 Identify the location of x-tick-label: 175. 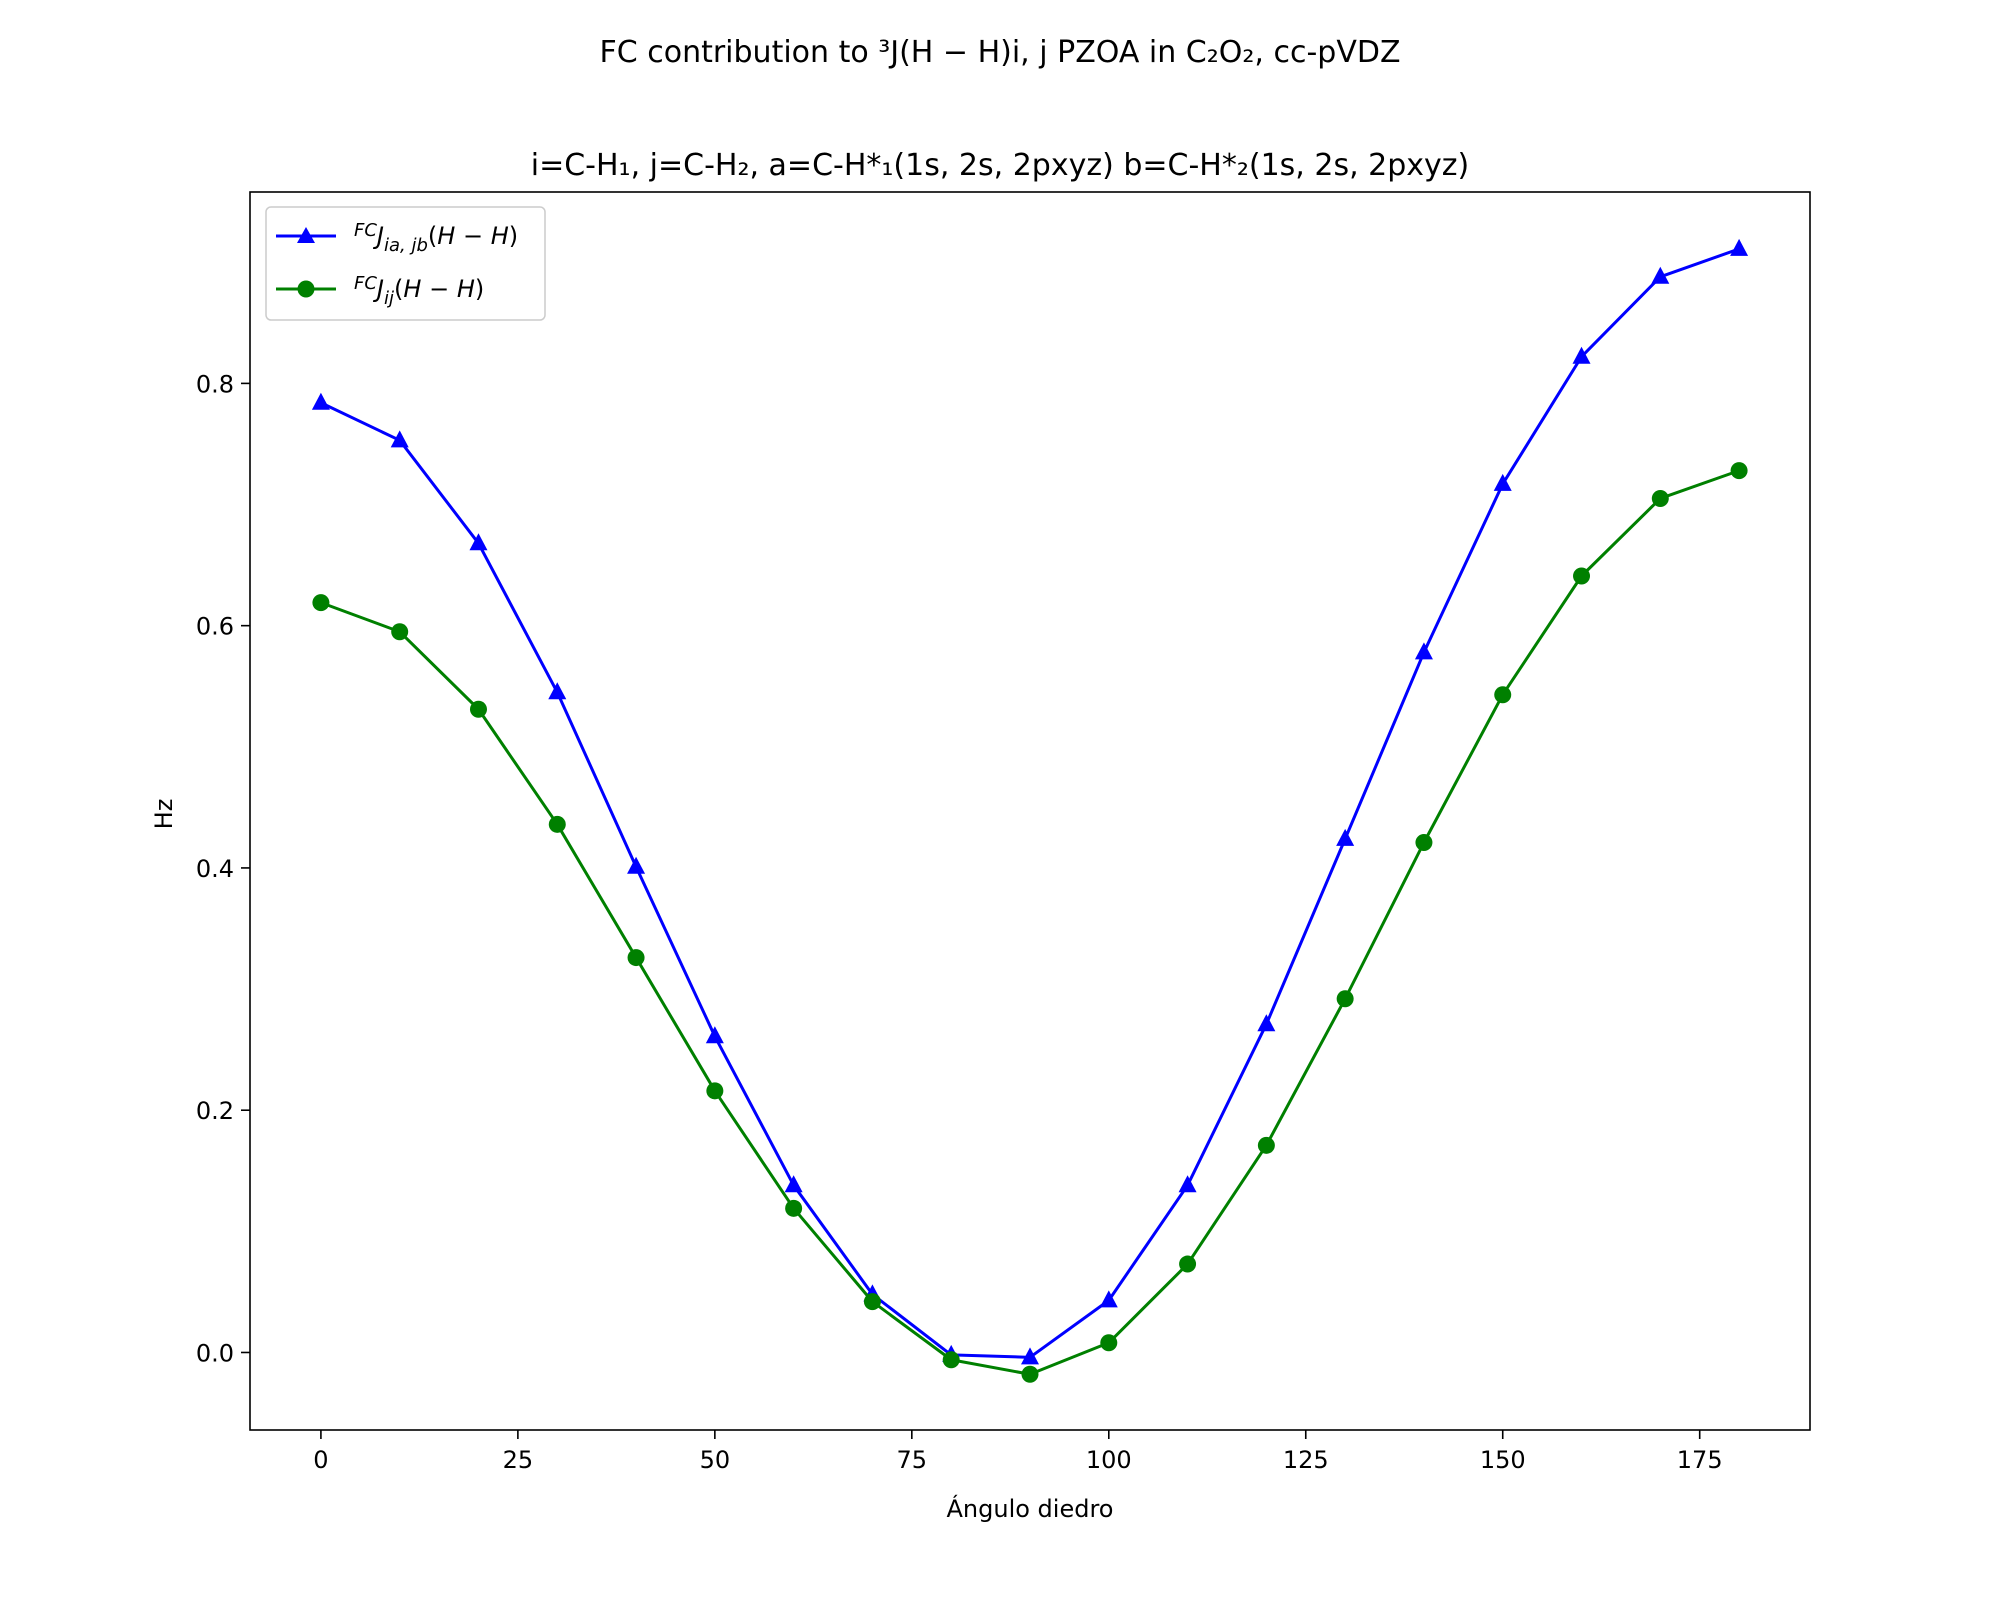
(1700, 1460).